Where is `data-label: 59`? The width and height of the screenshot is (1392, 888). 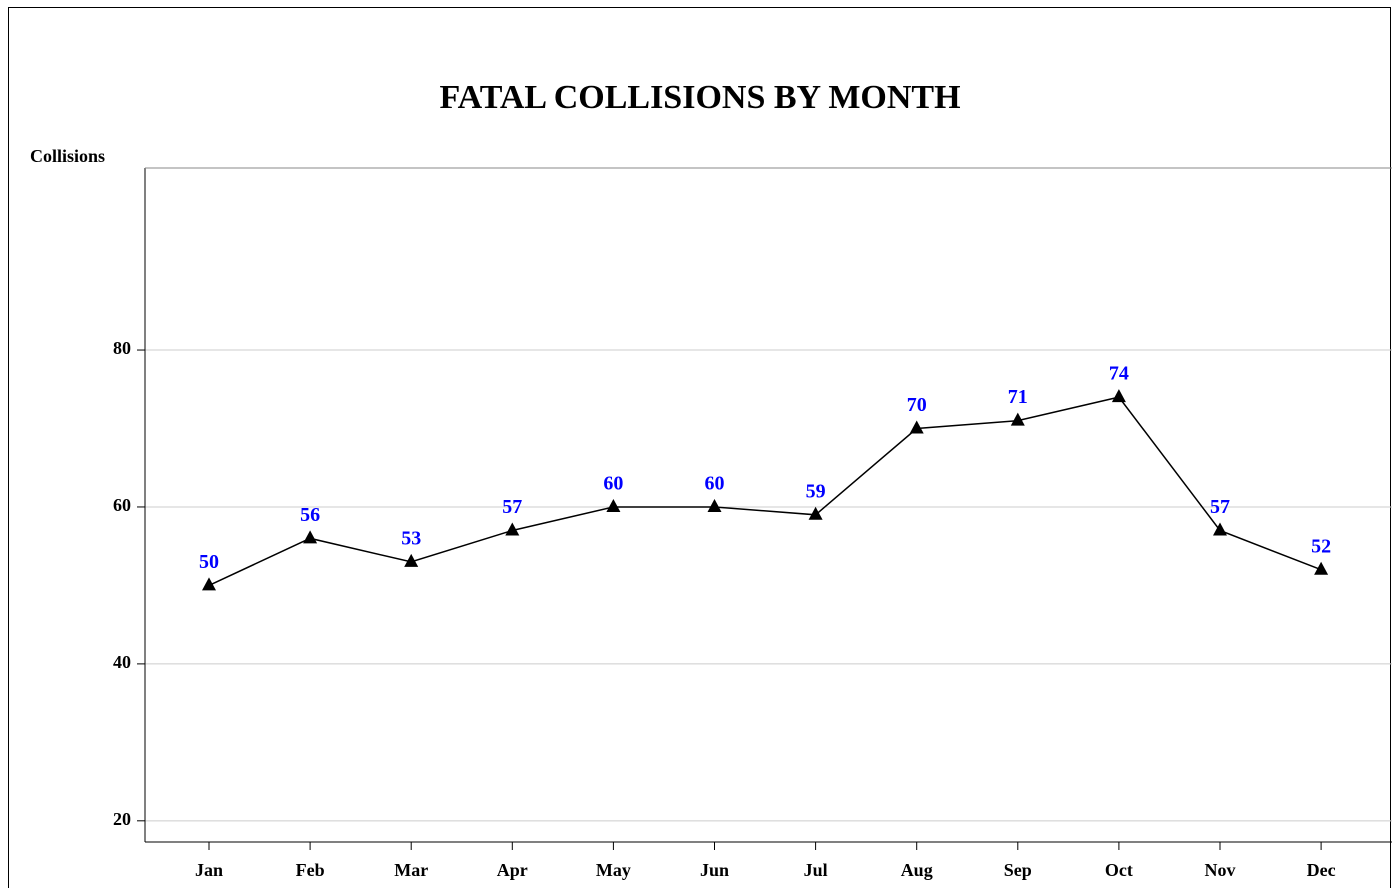 data-label: 59 is located at coordinates (816, 491).